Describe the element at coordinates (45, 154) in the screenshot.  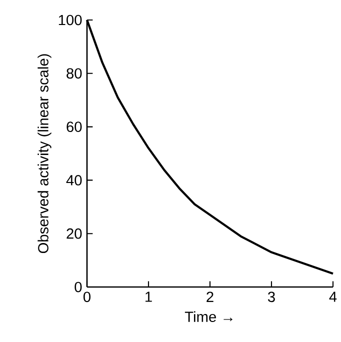
I see `y-axis-title: Observed activity (linear scale)` at that location.